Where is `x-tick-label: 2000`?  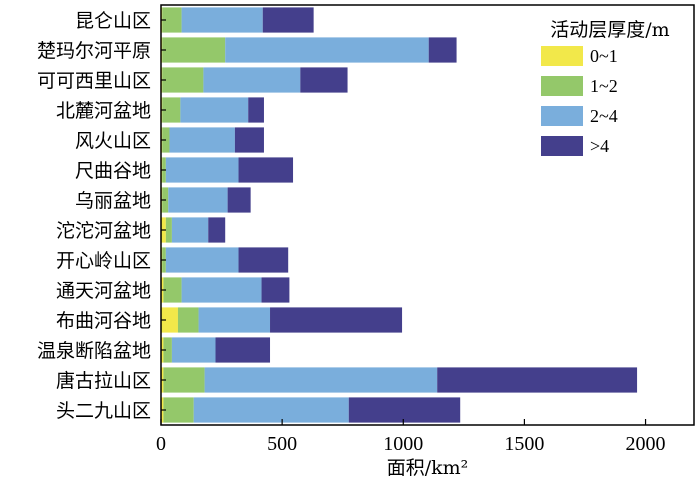 x-tick-label: 2000 is located at coordinates (646, 444).